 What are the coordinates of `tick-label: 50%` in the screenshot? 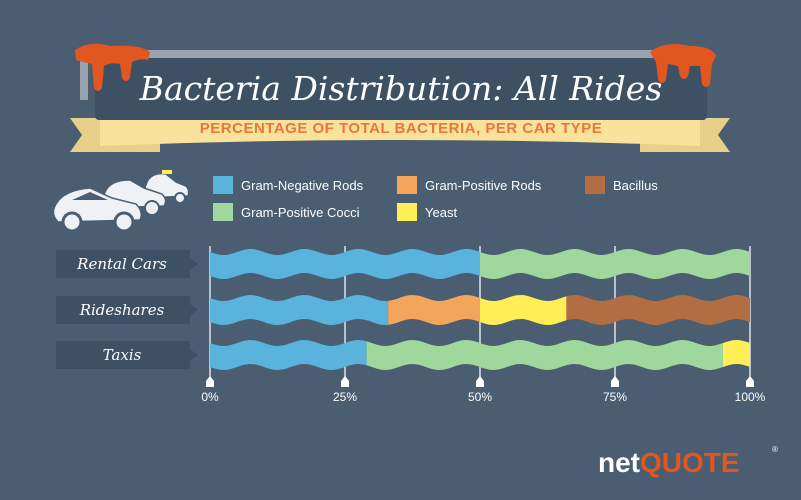 It's located at (480, 397).